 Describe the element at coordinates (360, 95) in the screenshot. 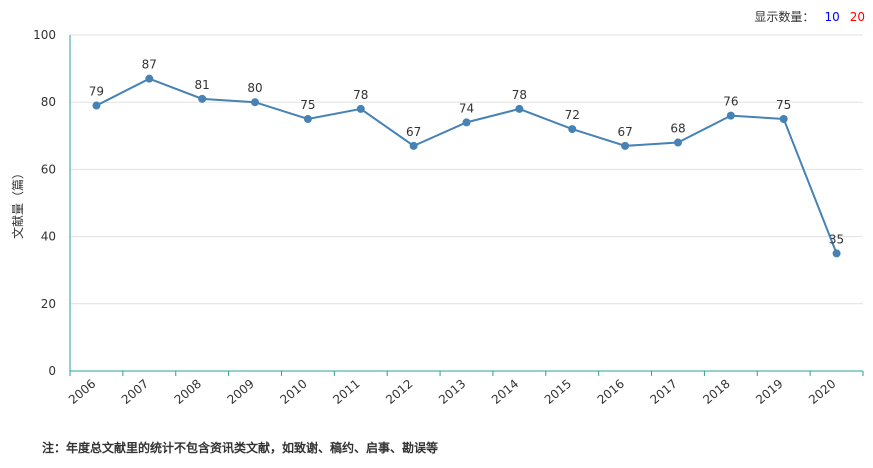

I see `data-label-2011: 78` at that location.